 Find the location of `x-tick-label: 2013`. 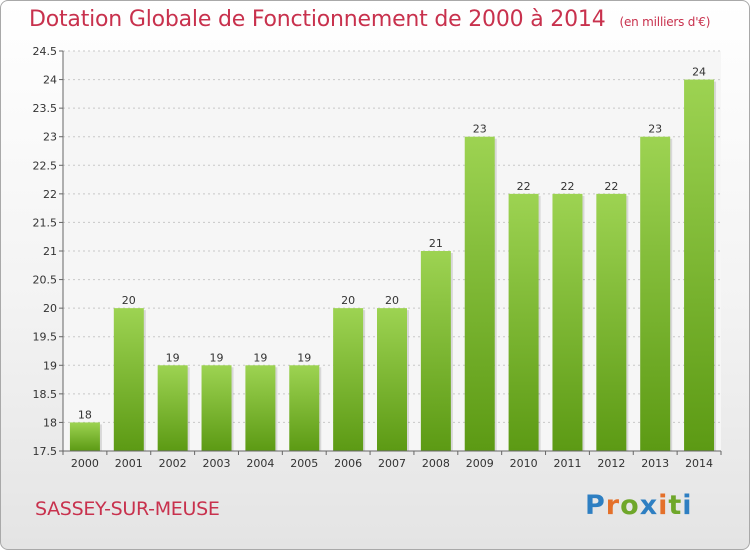

x-tick-label: 2013 is located at coordinates (655, 463).